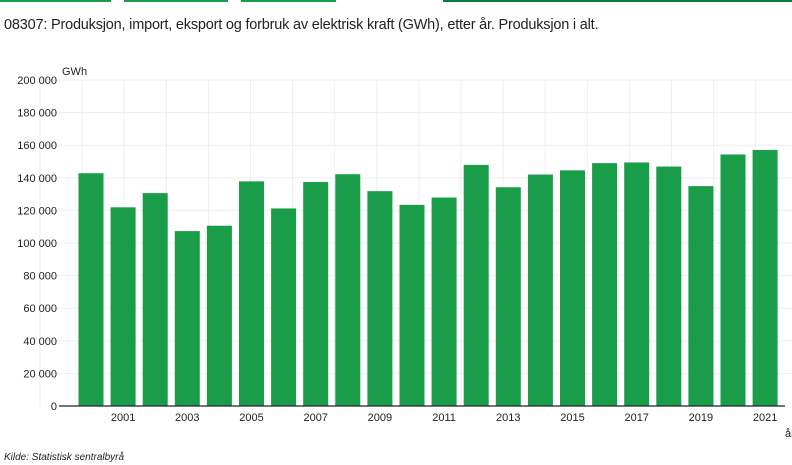 The width and height of the screenshot is (792, 465). What do you see at coordinates (155, 299) in the screenshot?
I see `bar-2002` at bounding box center [155, 299].